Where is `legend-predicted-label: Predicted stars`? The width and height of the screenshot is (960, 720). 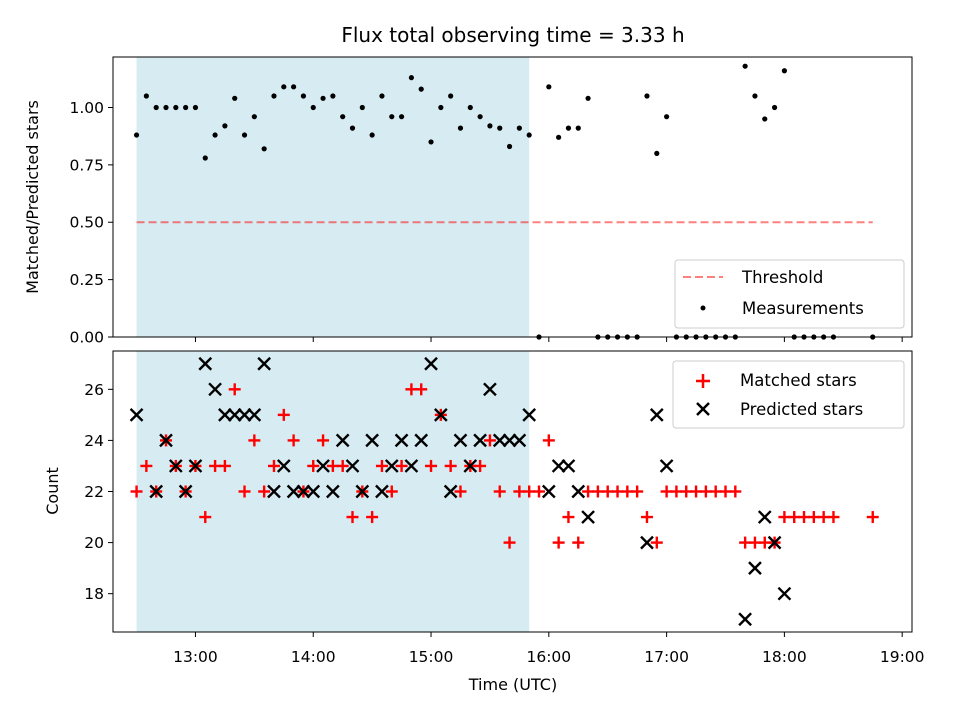 legend-predicted-label: Predicted stars is located at coordinates (801, 409).